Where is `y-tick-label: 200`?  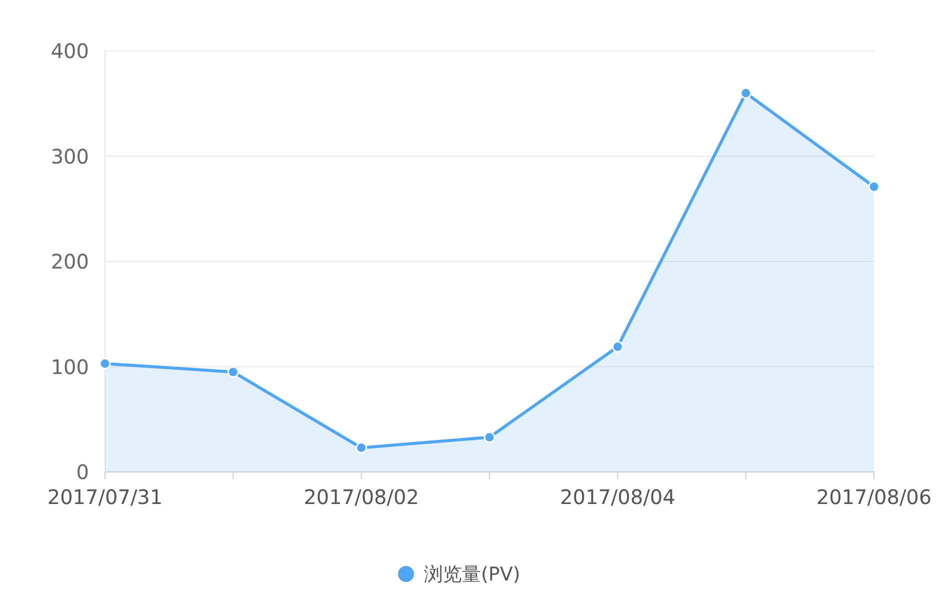 y-tick-label: 200 is located at coordinates (69, 262).